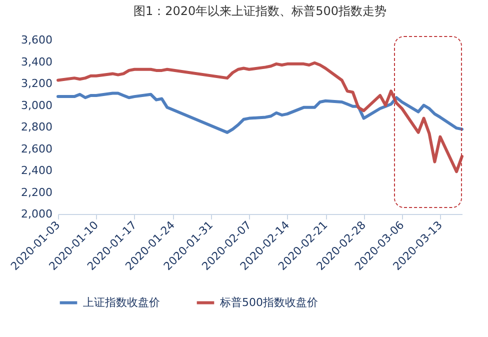  What do you see at coordinates (36, 149) in the screenshot?
I see `y-tick-label: 2,600` at bounding box center [36, 149].